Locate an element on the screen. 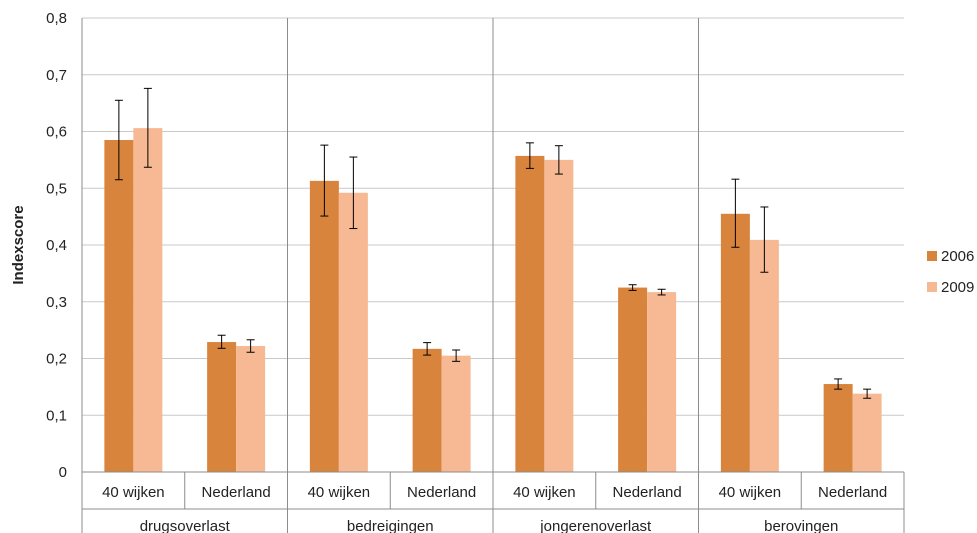 This screenshot has width=977, height=533. y-tick-label: 0,5 is located at coordinates (56, 188).